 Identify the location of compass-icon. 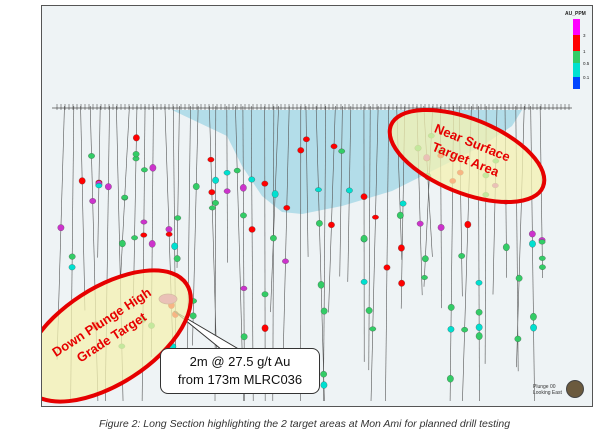
(575, 389).